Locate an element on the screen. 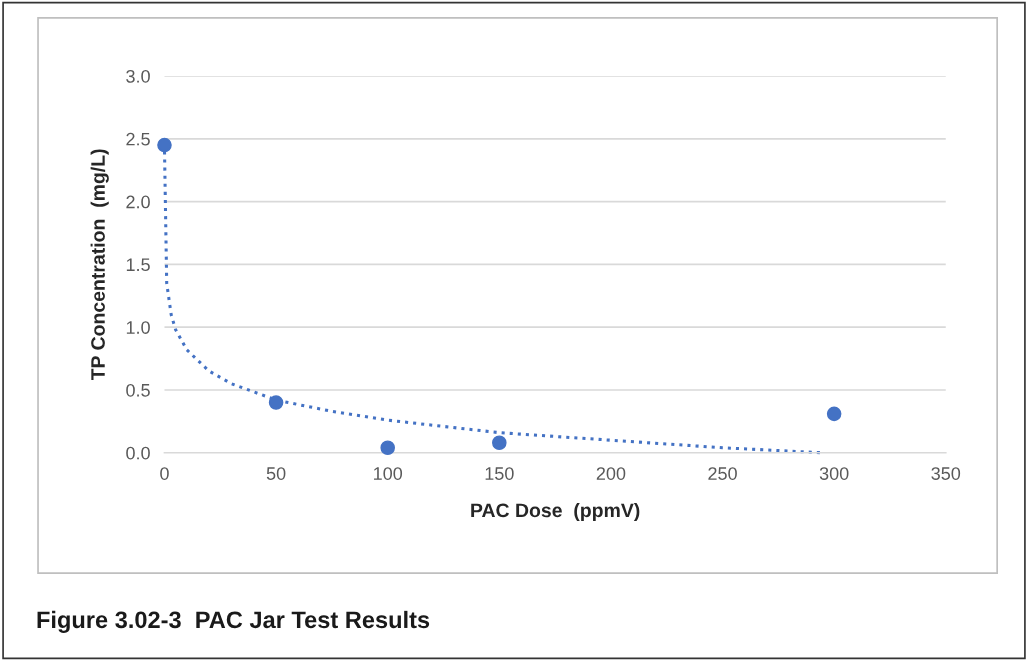 The image size is (1028, 661). text: Figure 3.02-3 PAC Jar Test Results is located at coordinates (233, 621).